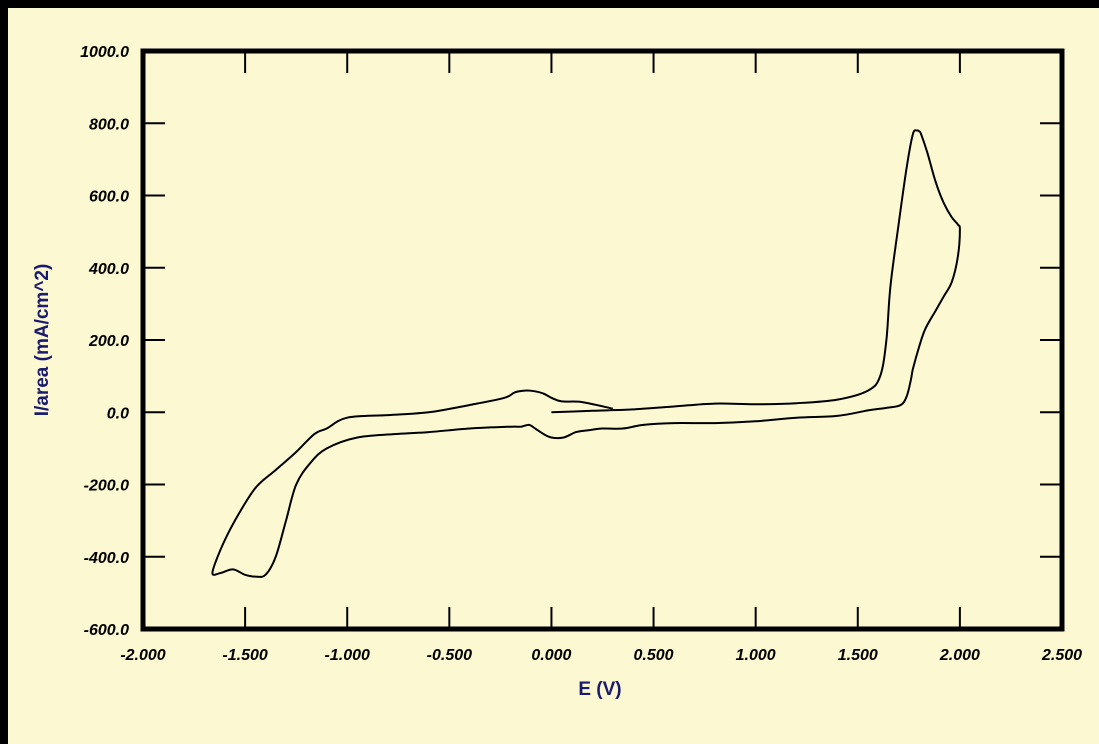 This screenshot has width=1099, height=744. Describe the element at coordinates (109, 197) in the screenshot. I see `y-tick-label: 600.0` at that location.